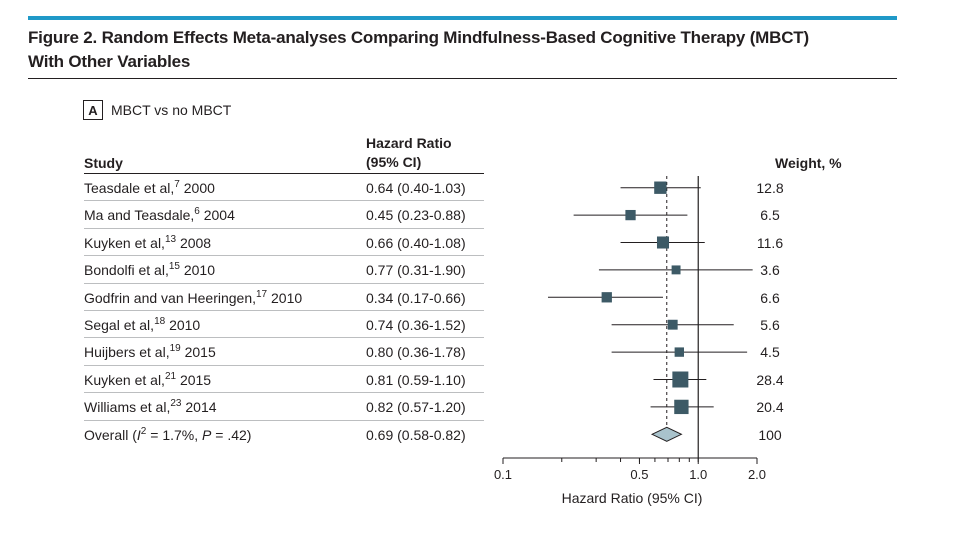 The image size is (980, 536). I want to click on hazard-ratio-value: 0.80 (0.36-1.78), so click(416, 352).